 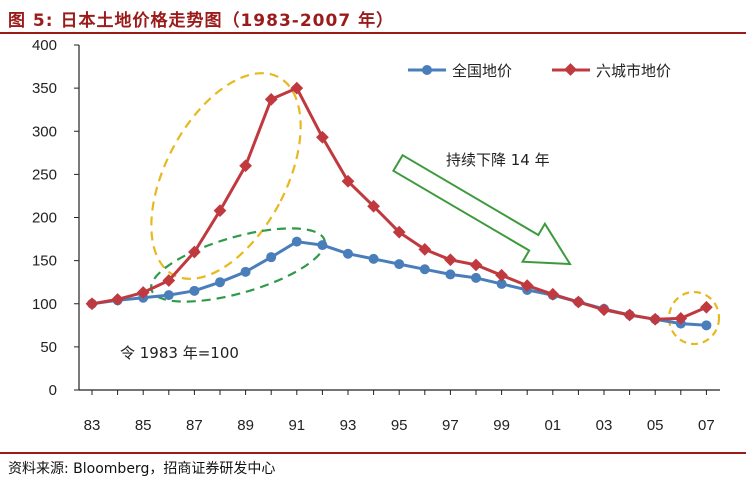 I want to click on endpoint-highlight-ellipse, so click(x=694, y=318).